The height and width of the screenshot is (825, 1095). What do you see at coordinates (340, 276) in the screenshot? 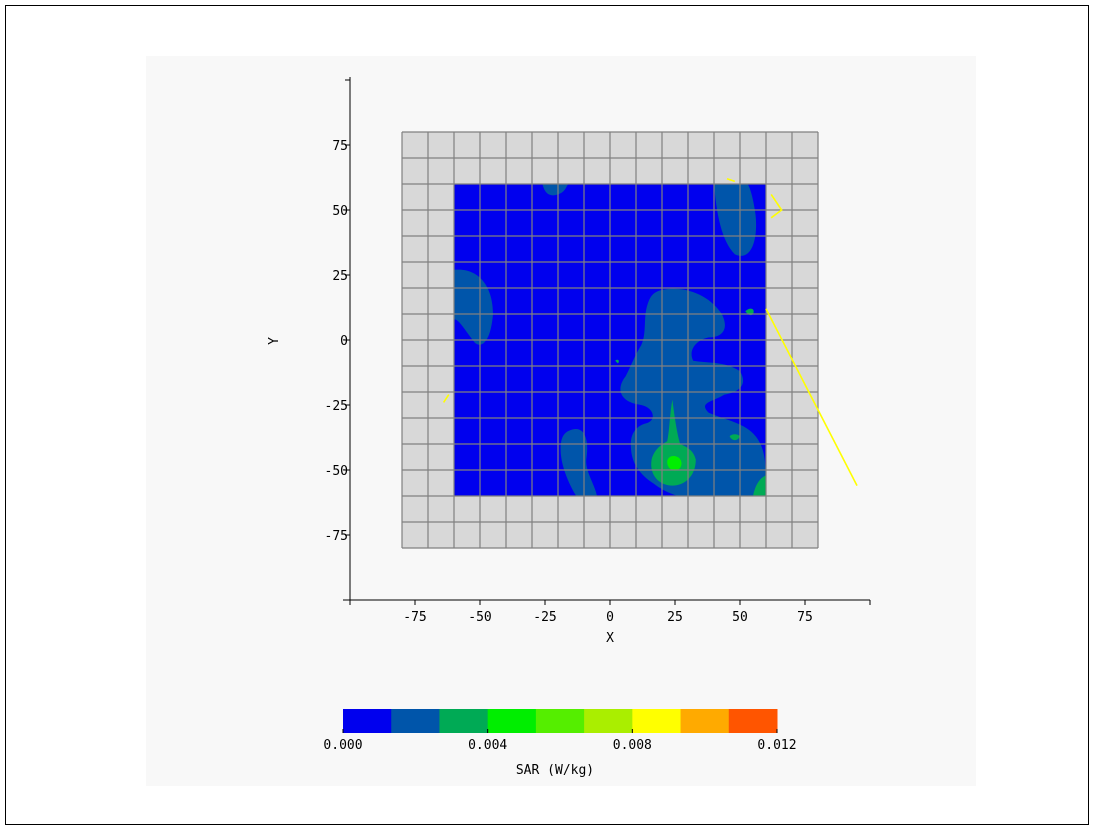
I see `y-tick-label: 25` at bounding box center [340, 276].